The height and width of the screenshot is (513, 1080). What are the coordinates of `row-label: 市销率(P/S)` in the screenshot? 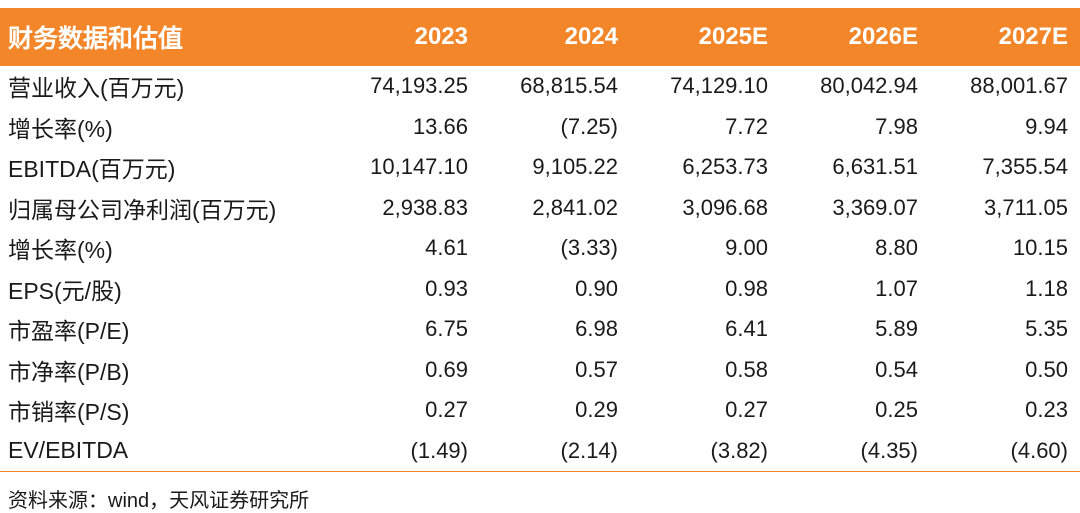 It's located at (69, 412).